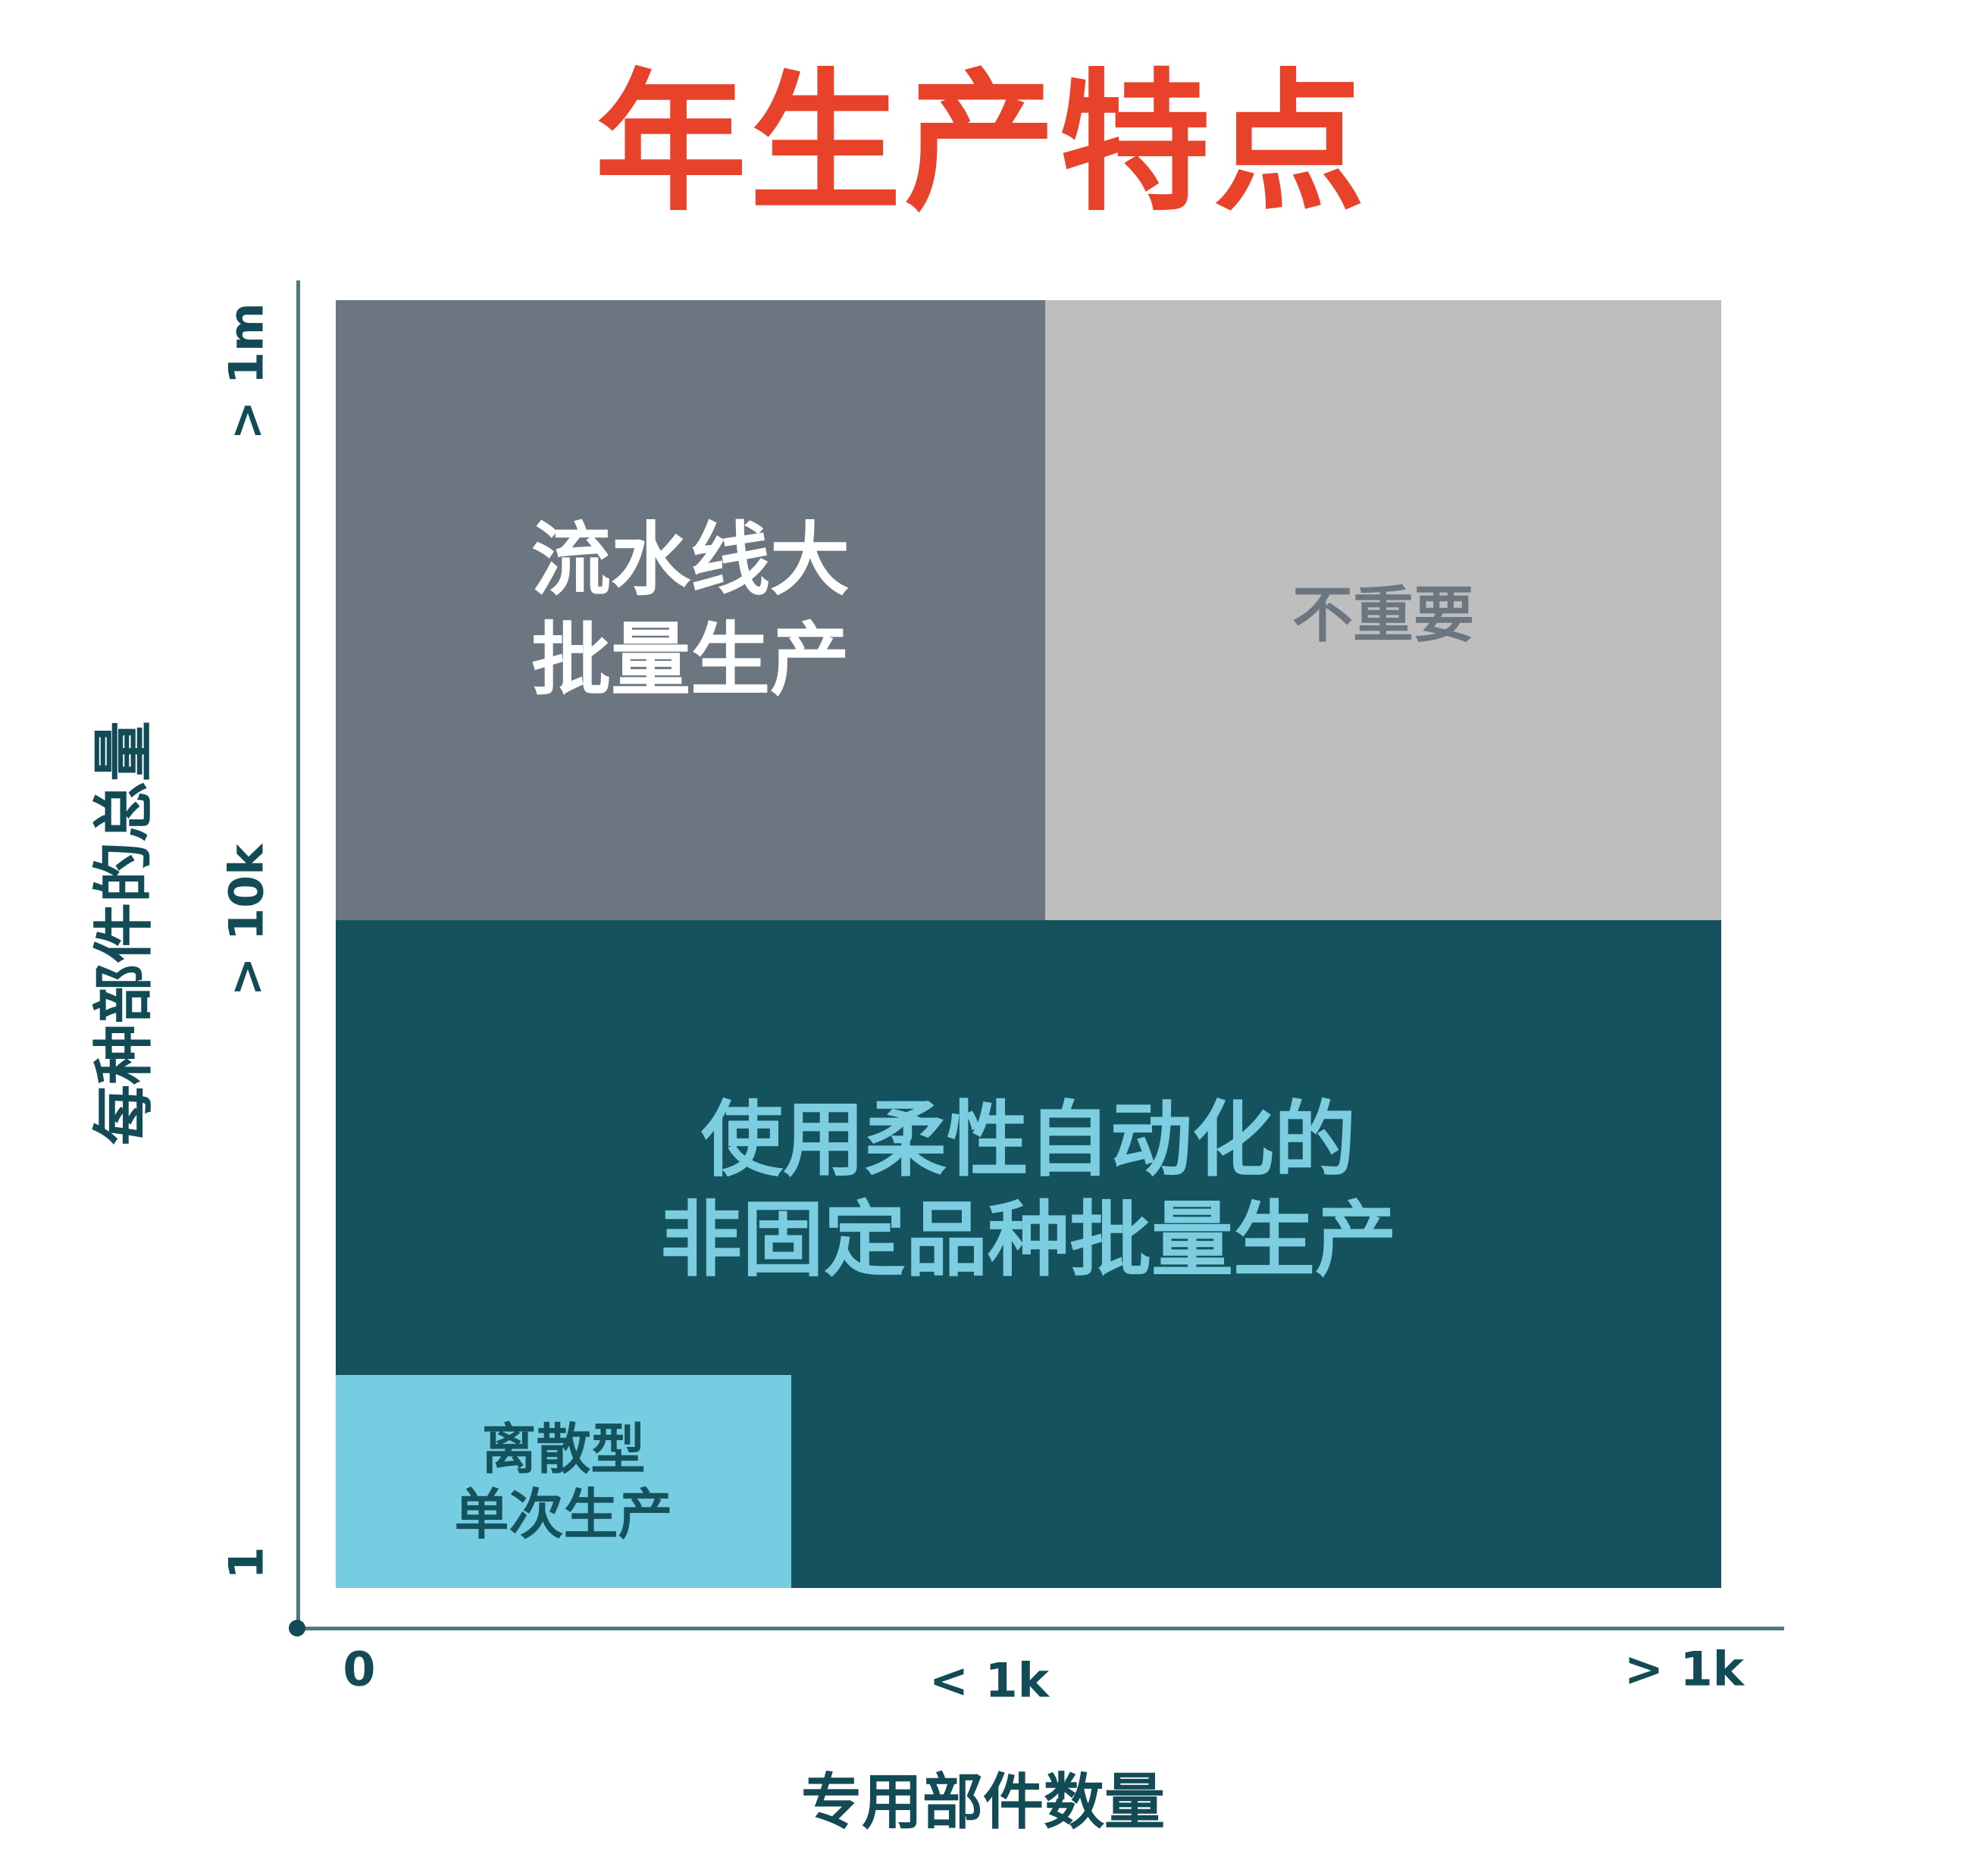 This screenshot has height=1876, width=1963. What do you see at coordinates (981, 143) in the screenshot?
I see `page-title: 年生产特点` at bounding box center [981, 143].